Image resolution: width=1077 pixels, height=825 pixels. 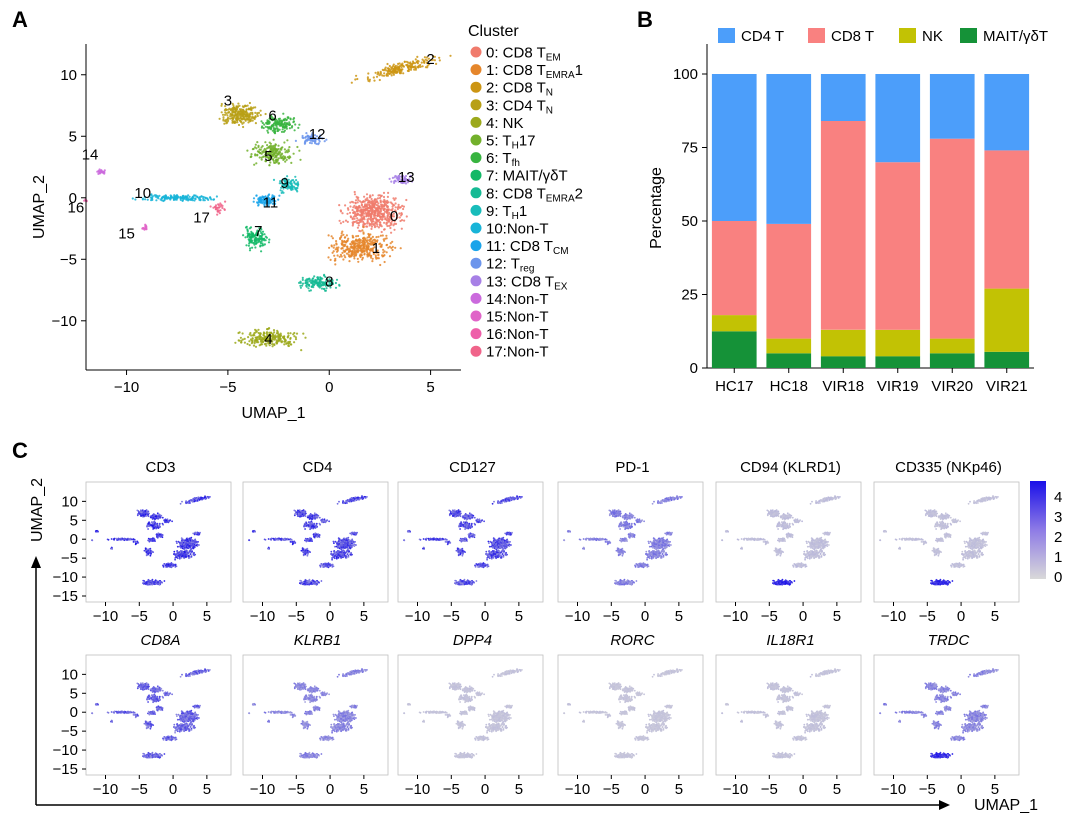 What do you see at coordinates (734, 350) in the screenshot?
I see `bar-segment-maitt` at bounding box center [734, 350].